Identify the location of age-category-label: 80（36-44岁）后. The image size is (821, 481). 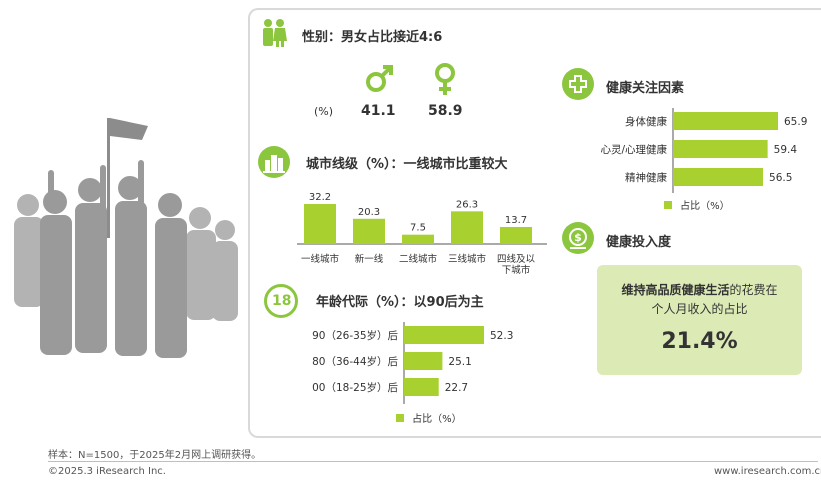
(355, 361).